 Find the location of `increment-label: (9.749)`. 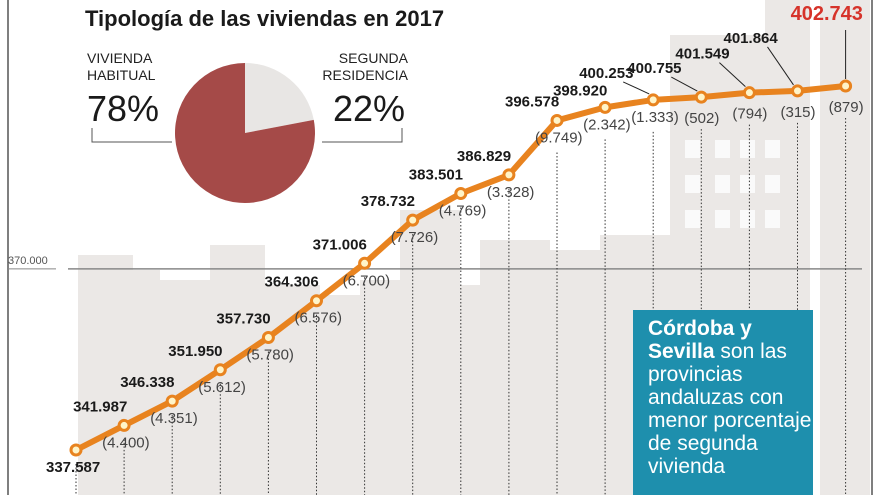

increment-label: (9.749) is located at coordinates (559, 137).